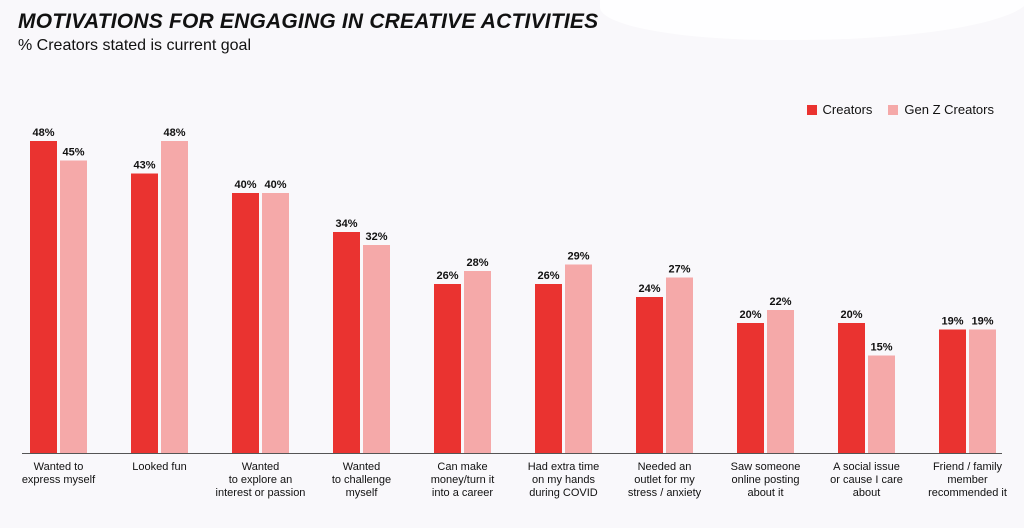  Describe the element at coordinates (447, 276) in the screenshot. I see `data-label-creators-4: 26%` at that location.